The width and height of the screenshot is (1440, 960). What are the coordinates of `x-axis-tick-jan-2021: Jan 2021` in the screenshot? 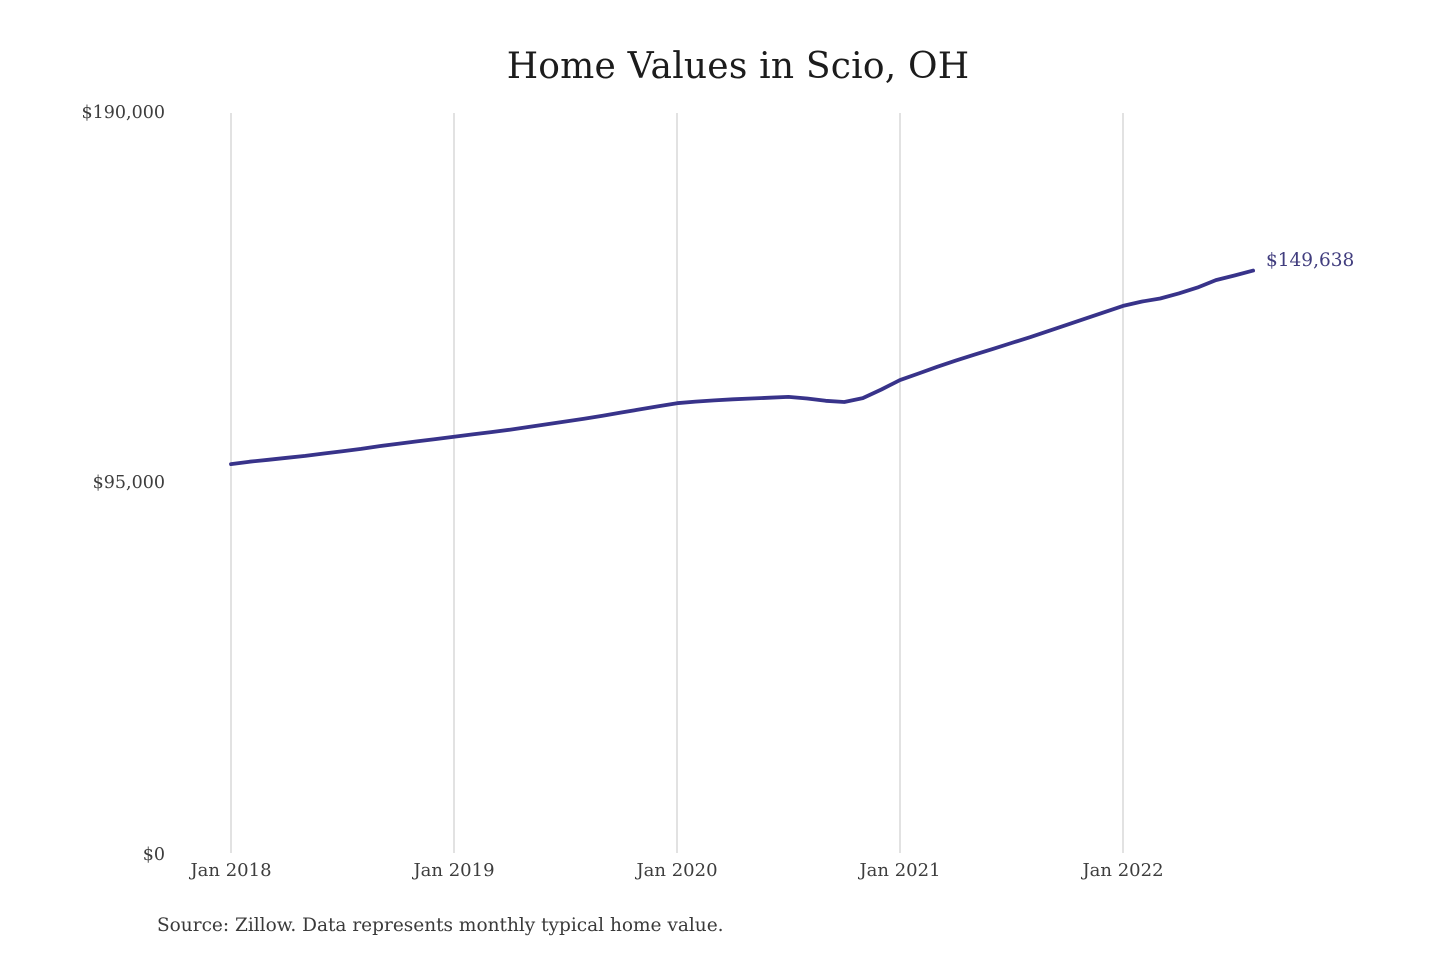 It's located at (900, 870).